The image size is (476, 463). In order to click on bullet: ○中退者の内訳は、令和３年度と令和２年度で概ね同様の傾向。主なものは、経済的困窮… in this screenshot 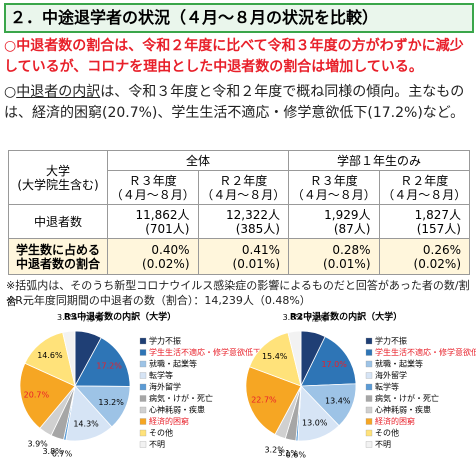, I will do `click(238, 103)`.